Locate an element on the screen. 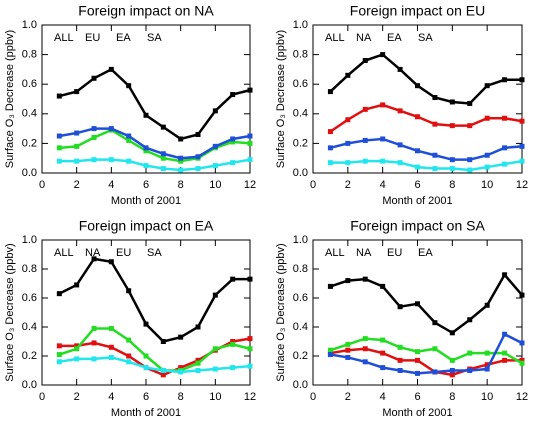 The image size is (543, 423). chart-title: Foreign impact on SA is located at coordinates (417, 226).